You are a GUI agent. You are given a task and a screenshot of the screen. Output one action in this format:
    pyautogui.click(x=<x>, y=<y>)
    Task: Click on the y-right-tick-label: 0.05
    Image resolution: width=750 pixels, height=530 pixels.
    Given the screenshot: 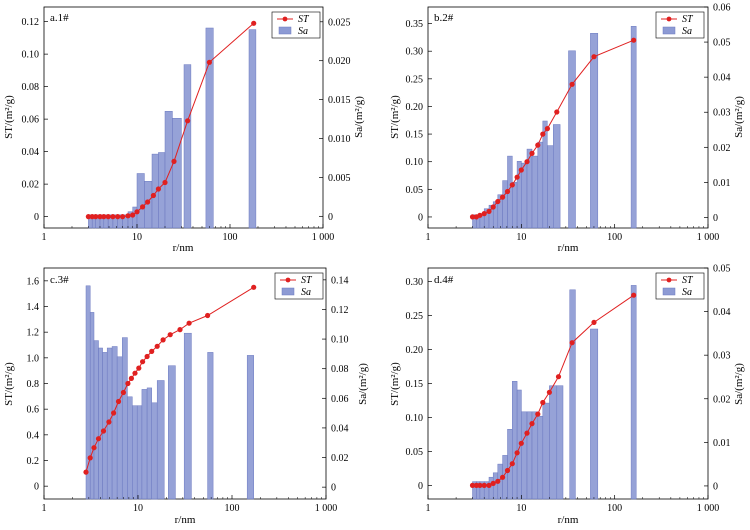 What is the action you would take?
    pyautogui.click(x=722, y=43)
    